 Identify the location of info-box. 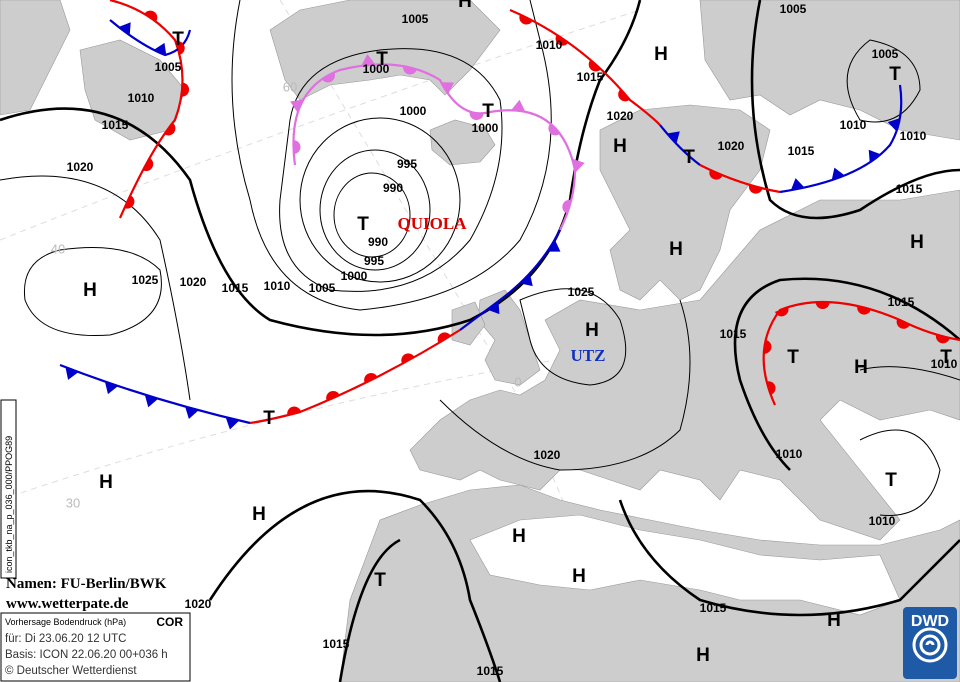
(95, 647).